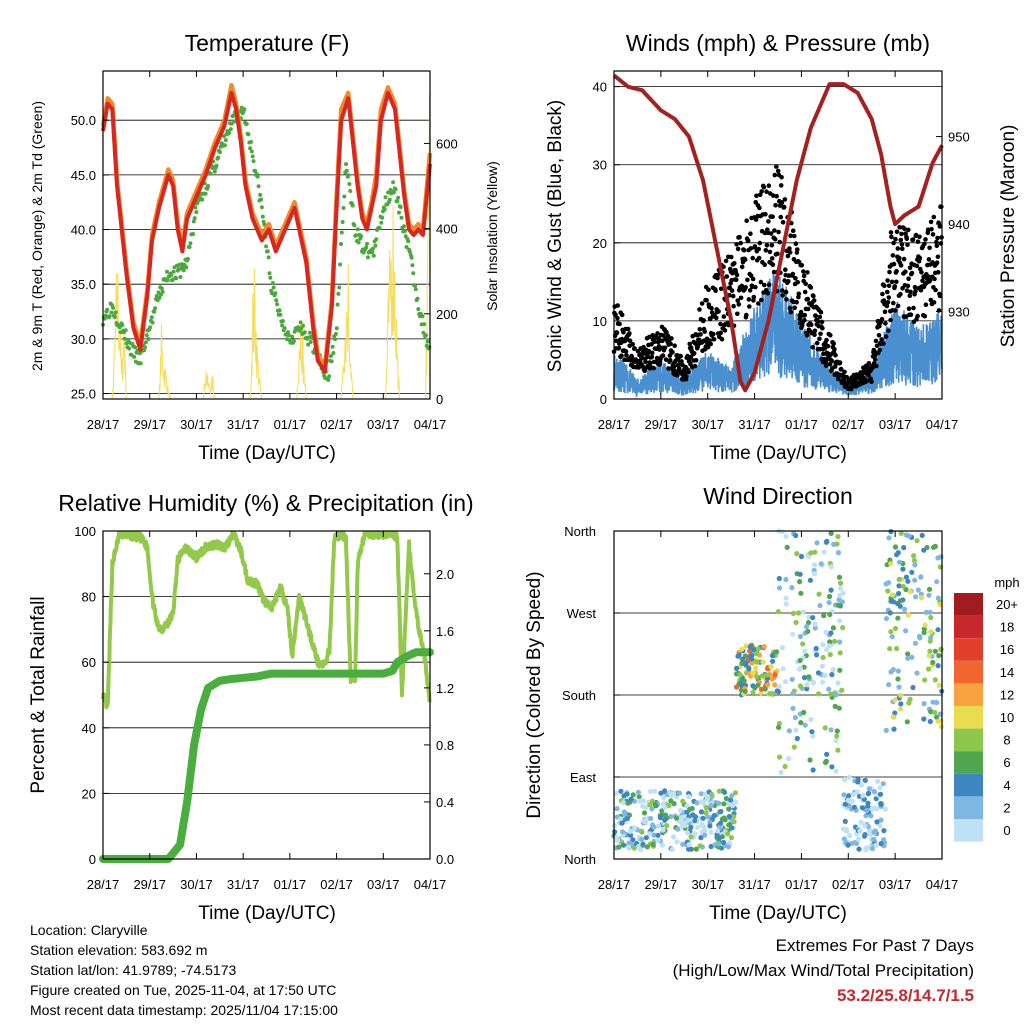 Image resolution: width=1024 pixels, height=1024 pixels. What do you see at coordinates (1006, 830) in the screenshot?
I see `legend-label: 0` at bounding box center [1006, 830].